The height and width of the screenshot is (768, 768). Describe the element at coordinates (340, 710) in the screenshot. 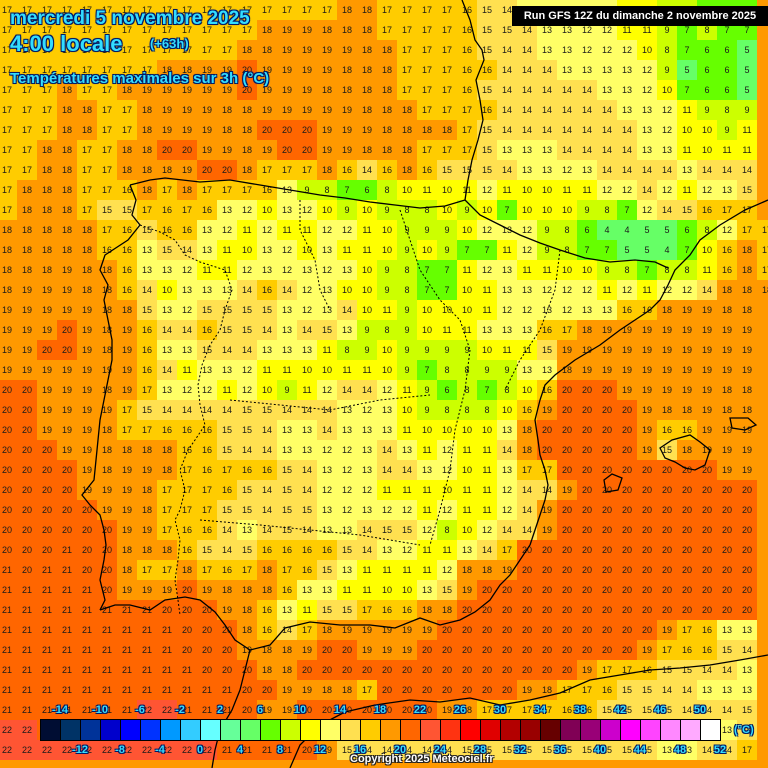

I see `legend-tick-label: 14` at that location.